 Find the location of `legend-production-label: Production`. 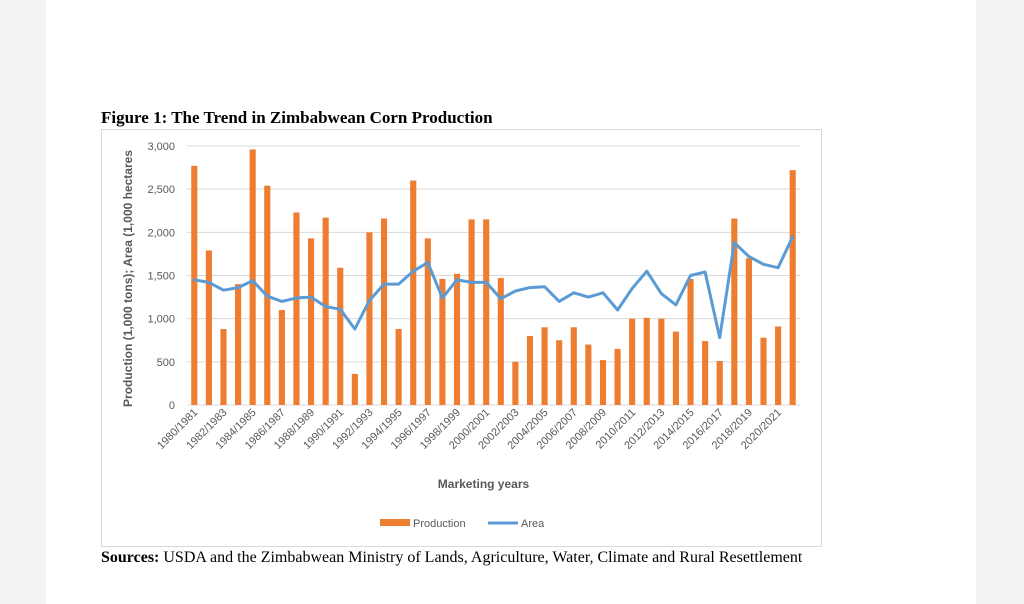

legend-production-label: Production is located at coordinates (439, 524).